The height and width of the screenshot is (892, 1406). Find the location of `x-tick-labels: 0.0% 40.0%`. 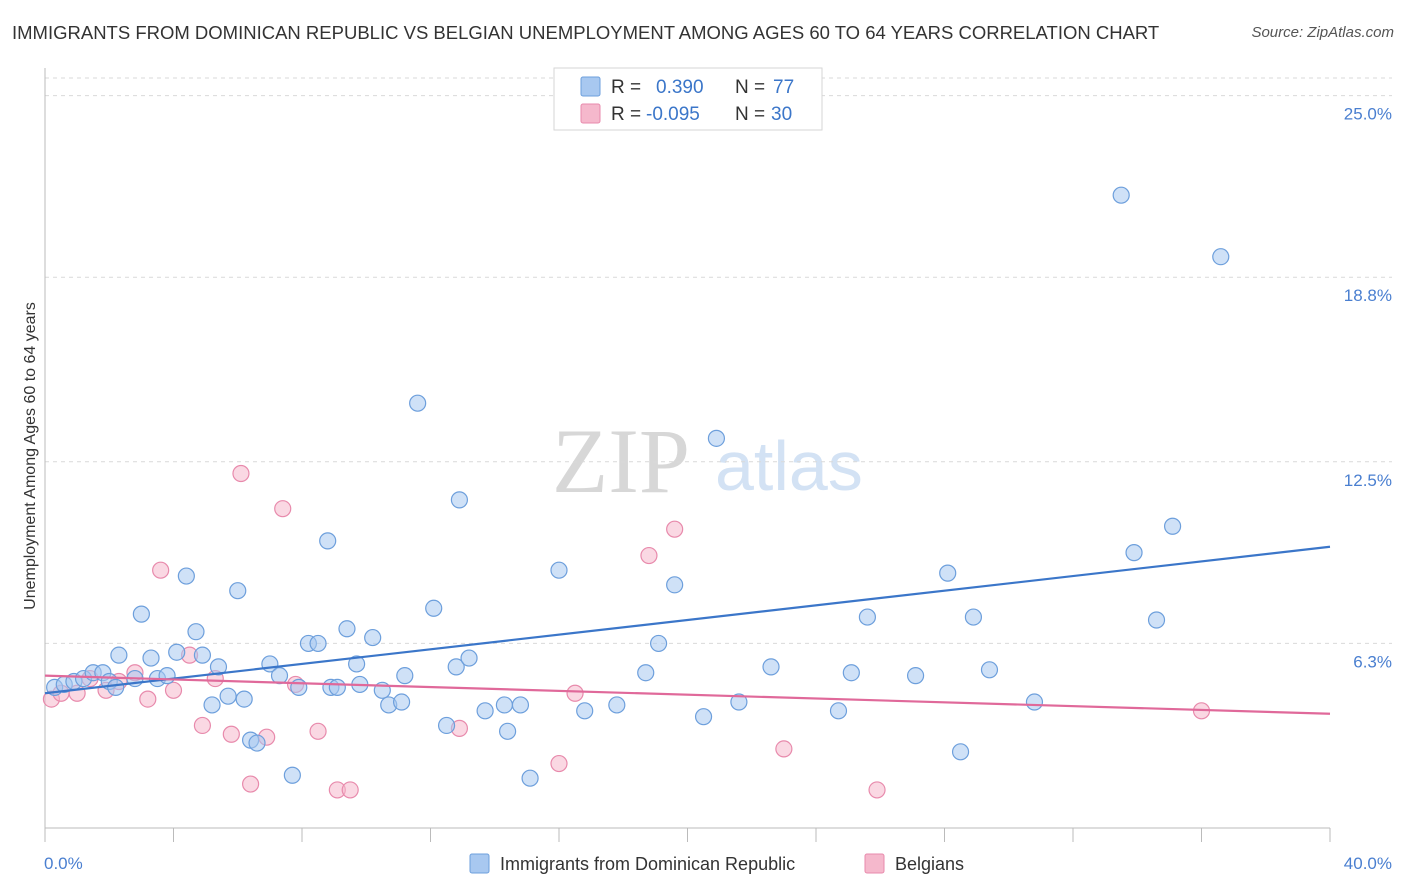

x-tick-labels: 0.0% 40.0% is located at coordinates (718, 863).